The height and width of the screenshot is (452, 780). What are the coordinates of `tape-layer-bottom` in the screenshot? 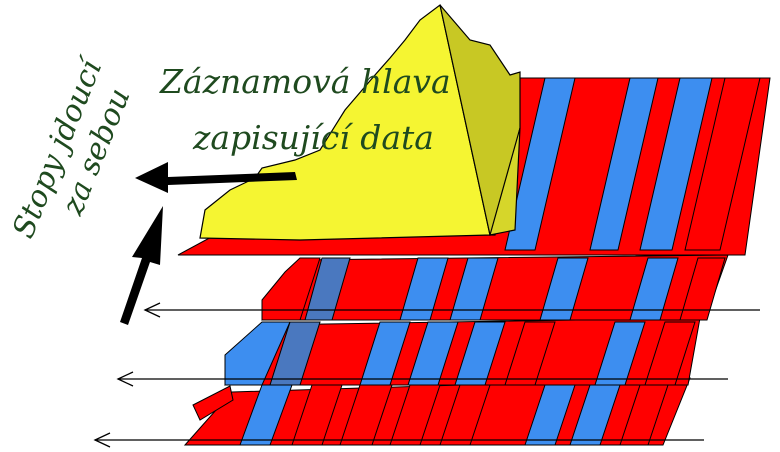 It's located at (437, 411).